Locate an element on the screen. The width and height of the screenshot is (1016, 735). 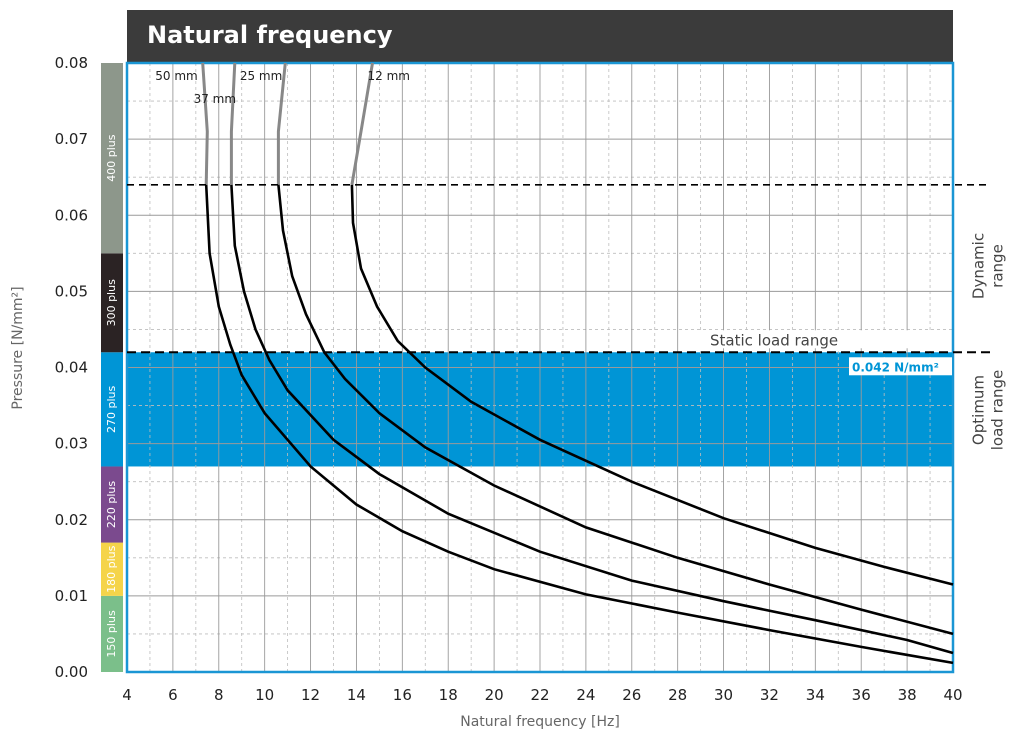
dynamic-range-label-line: range is located at coordinates (998, 266).